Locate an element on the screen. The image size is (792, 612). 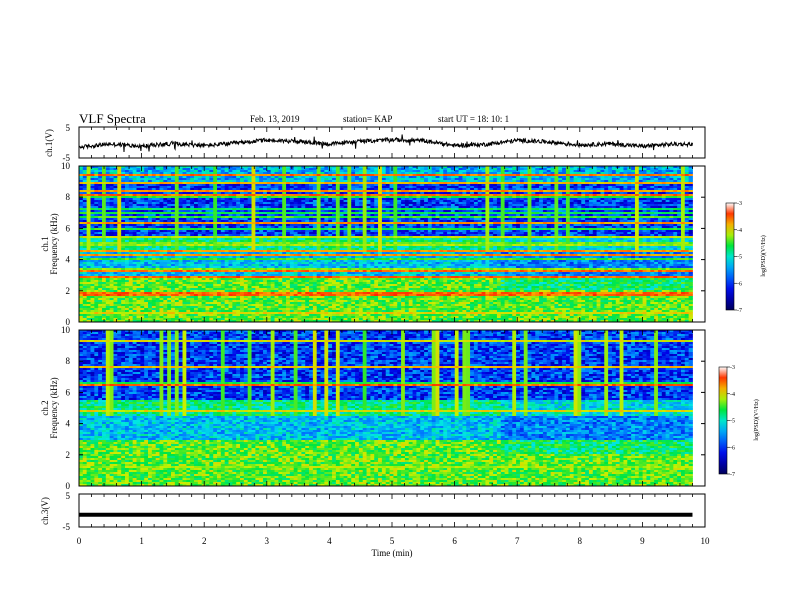
ch1-voltage-trace is located at coordinates (385, 143).